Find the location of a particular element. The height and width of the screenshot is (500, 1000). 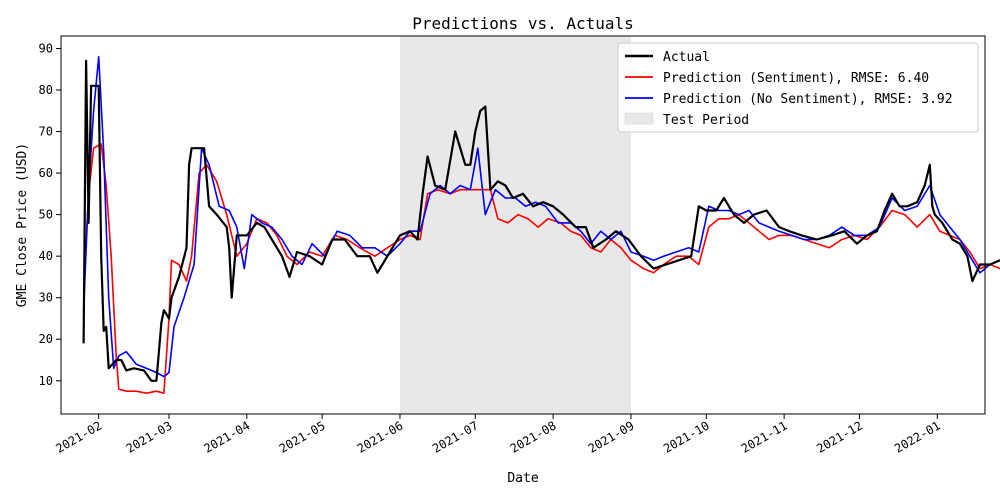

y-tick-label: 60 is located at coordinates (46, 173).